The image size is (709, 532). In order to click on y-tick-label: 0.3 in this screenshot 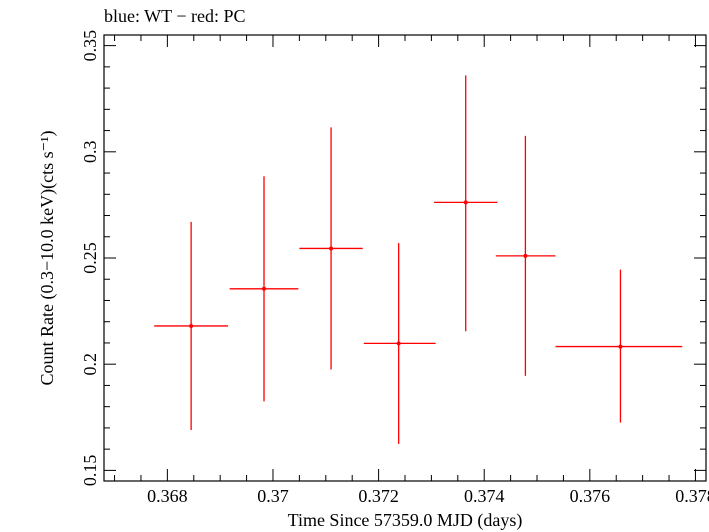, I will do `click(90, 152)`.